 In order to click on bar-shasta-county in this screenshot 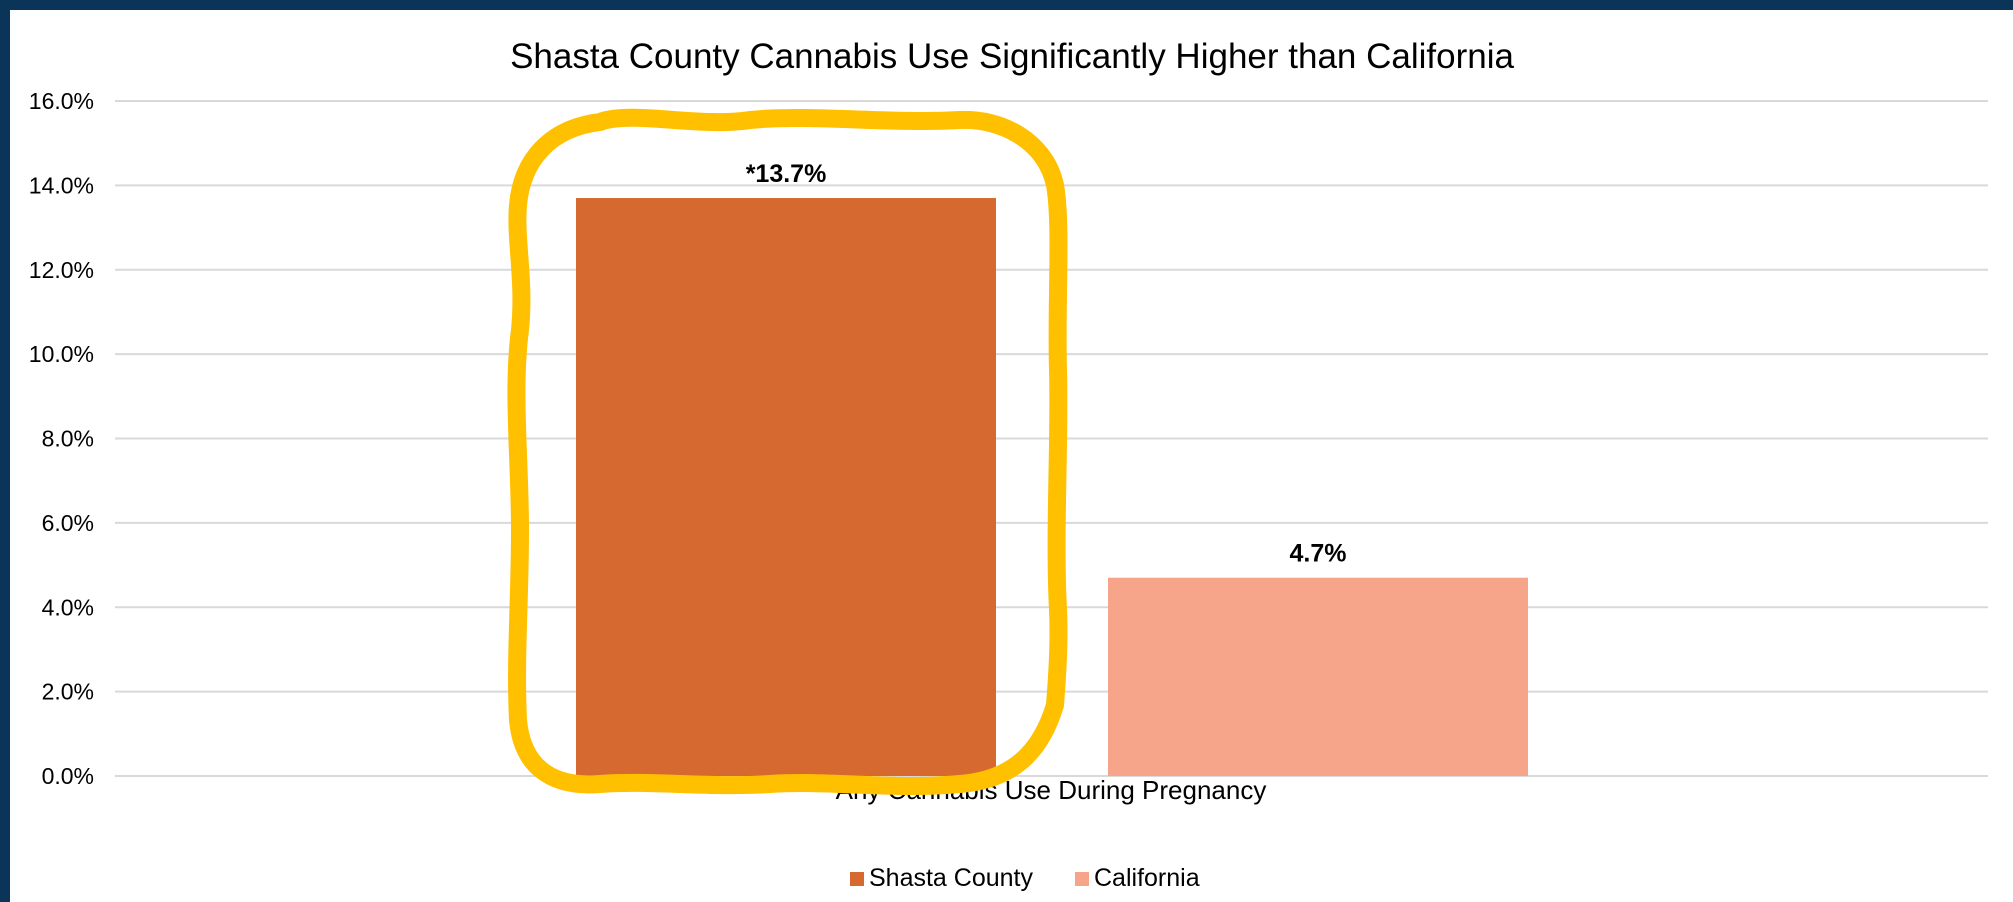, I will do `click(786, 487)`.